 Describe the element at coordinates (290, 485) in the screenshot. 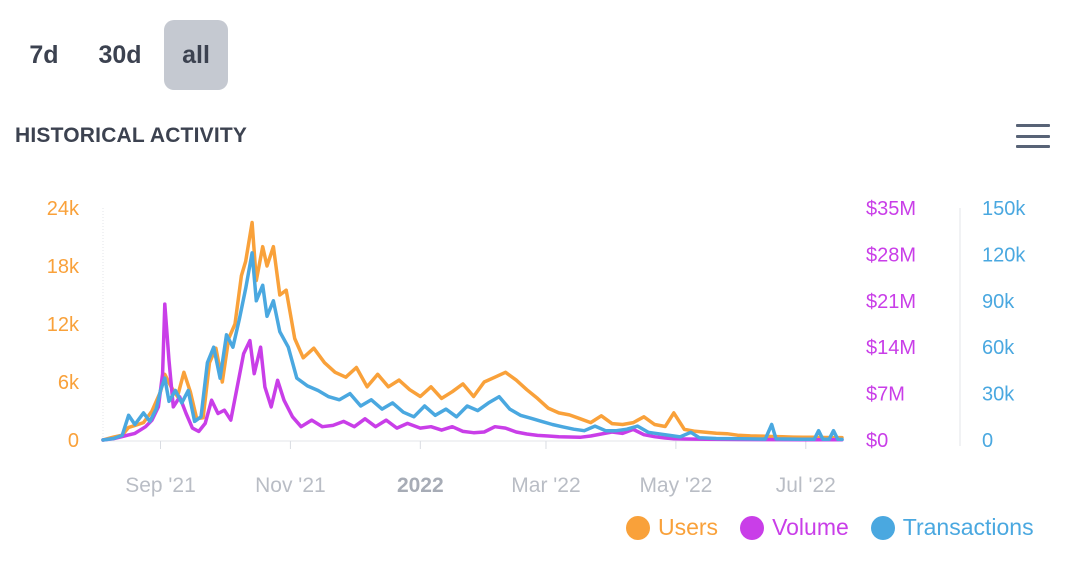

I see `x-tick-label: Nov '21` at that location.